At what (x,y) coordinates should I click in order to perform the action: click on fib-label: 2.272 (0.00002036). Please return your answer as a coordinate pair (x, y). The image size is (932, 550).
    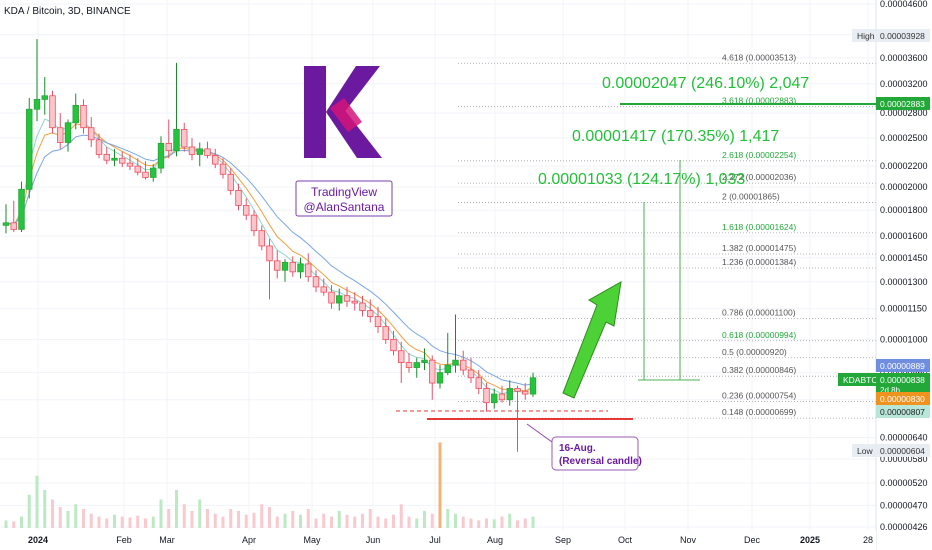
    Looking at the image, I should click on (759, 177).